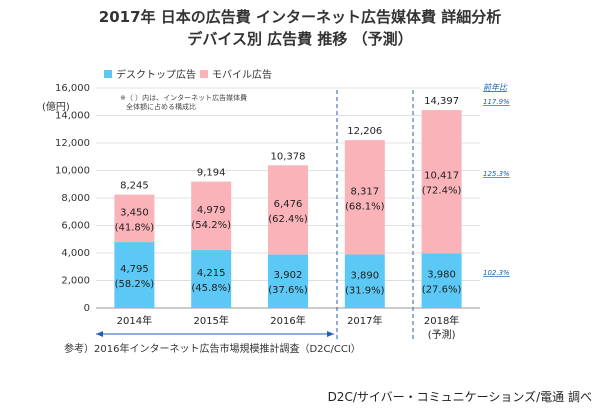 This screenshot has height=416, width=600. Describe the element at coordinates (442, 191) in the screenshot. I see `bar-share-label: (72.4%)` at that location.